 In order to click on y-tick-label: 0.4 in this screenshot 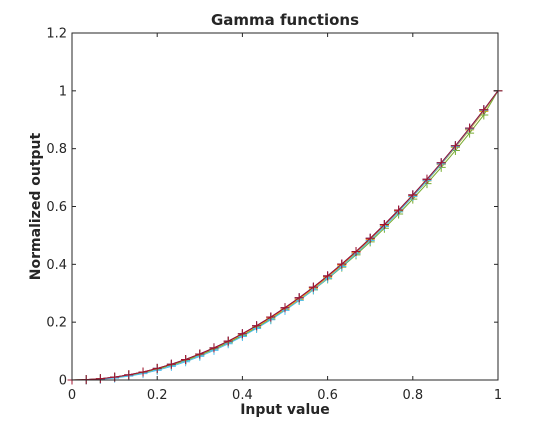, I will do `click(56, 265)`.